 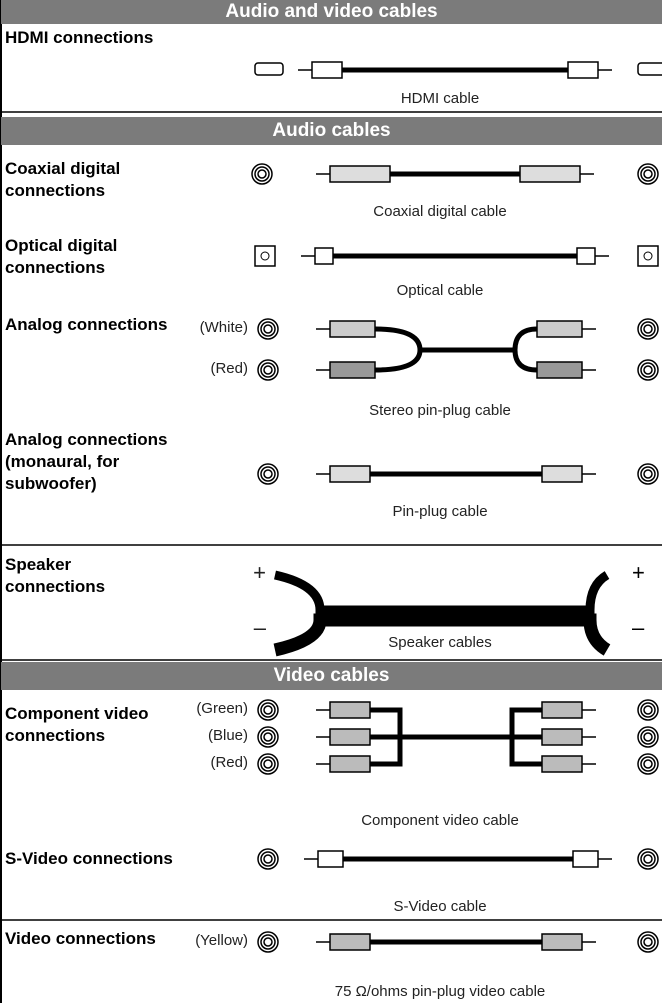 I want to click on cable-caption: Stereo pin-plug cable, so click(x=440, y=410).